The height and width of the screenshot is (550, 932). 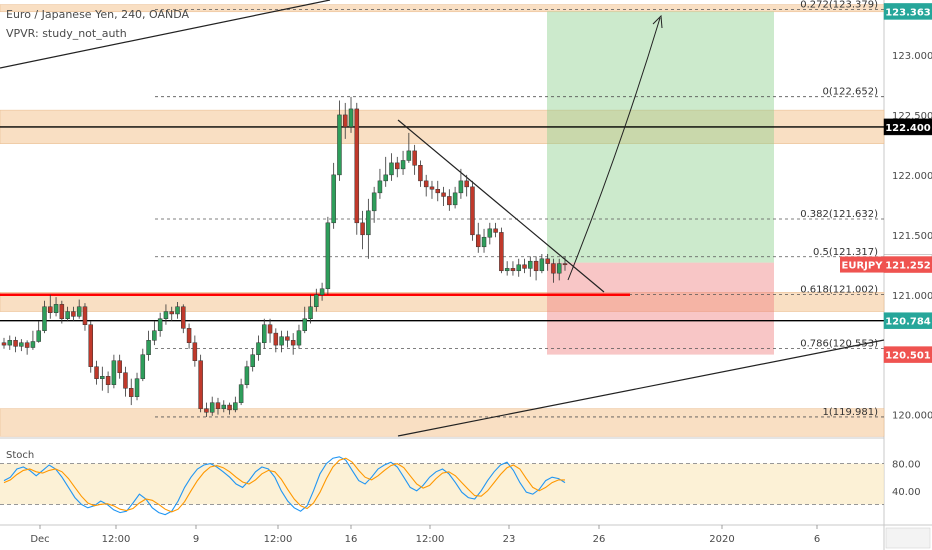 I want to click on symbol-tag-label: EURJPY, so click(x=863, y=266).